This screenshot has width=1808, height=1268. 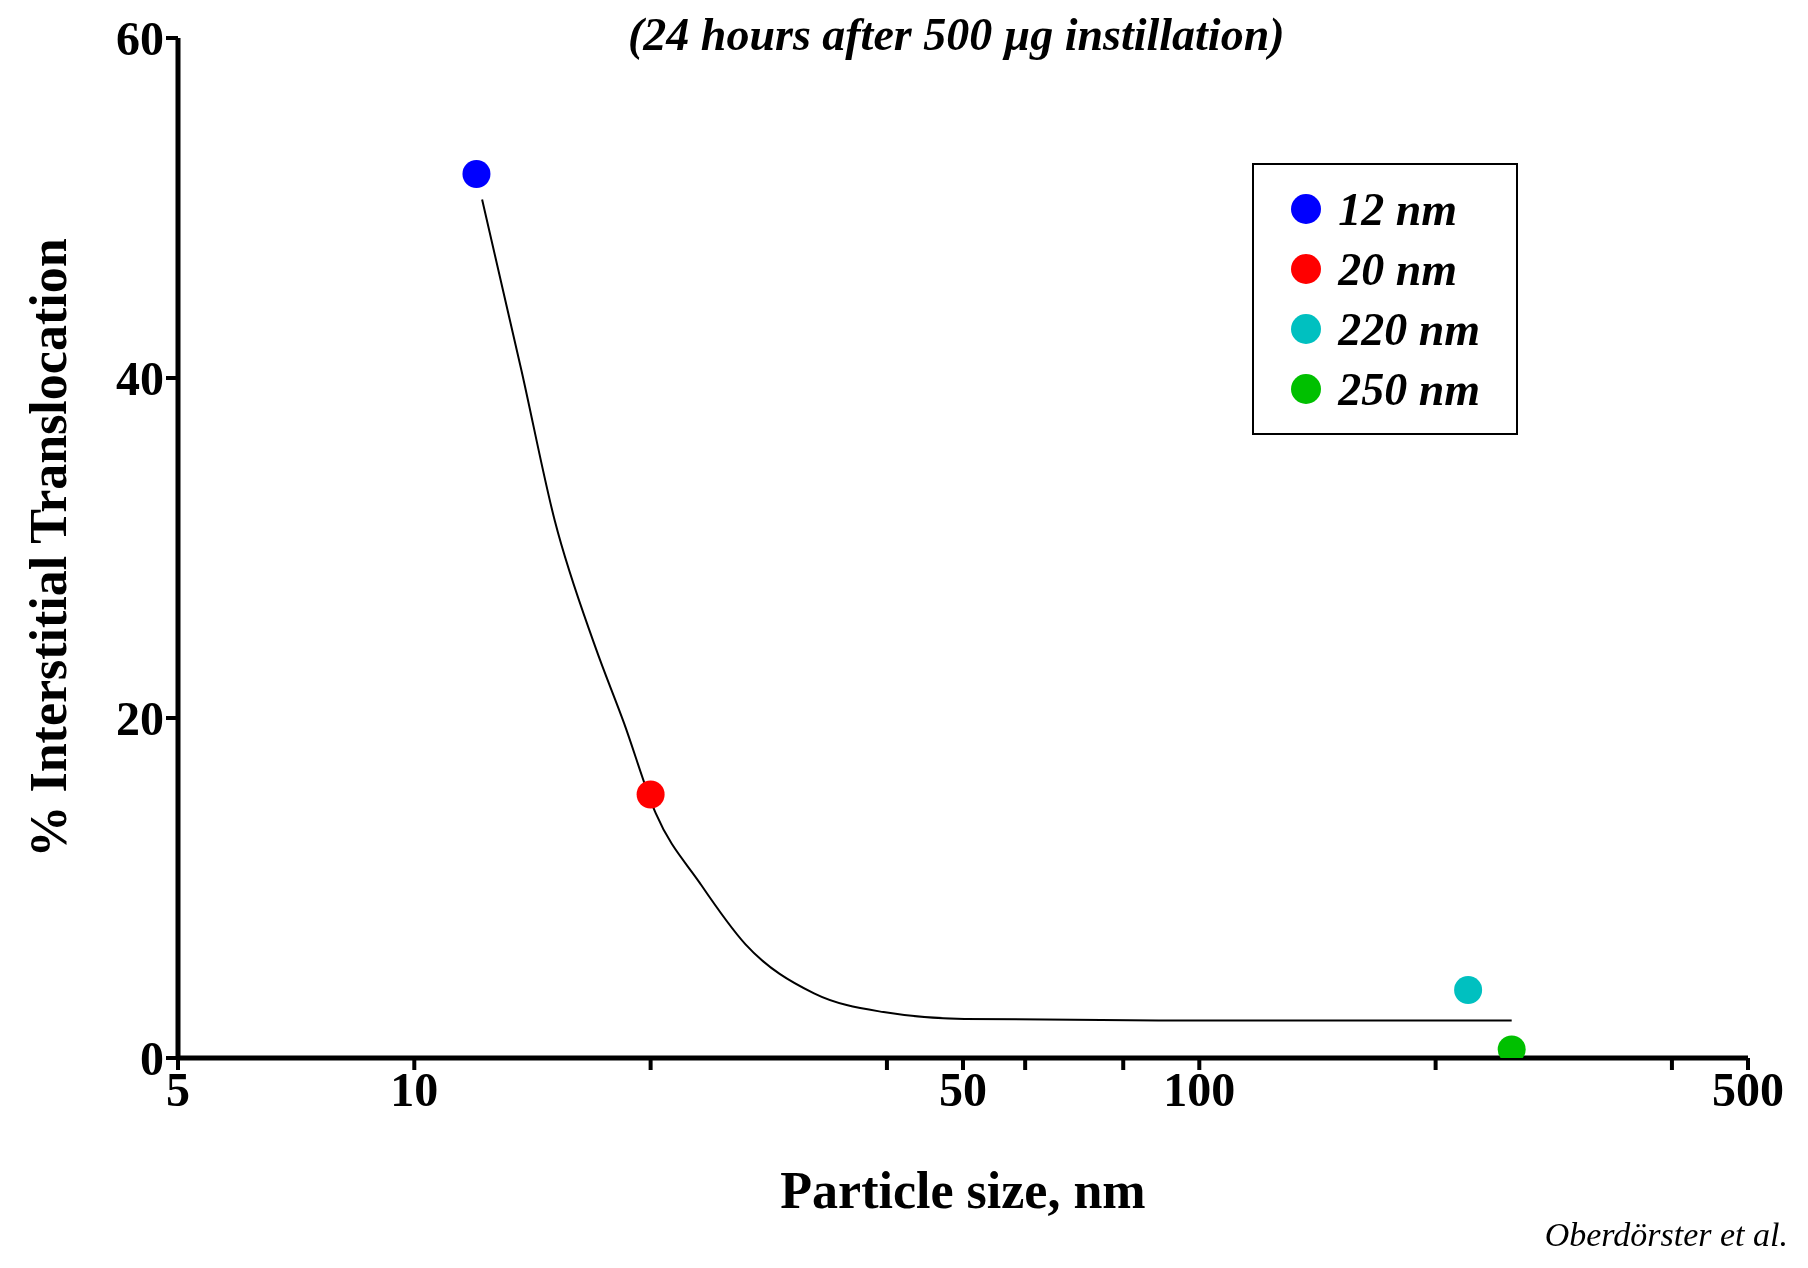 I want to click on legend-label: 12 nm, so click(x=1397, y=209).